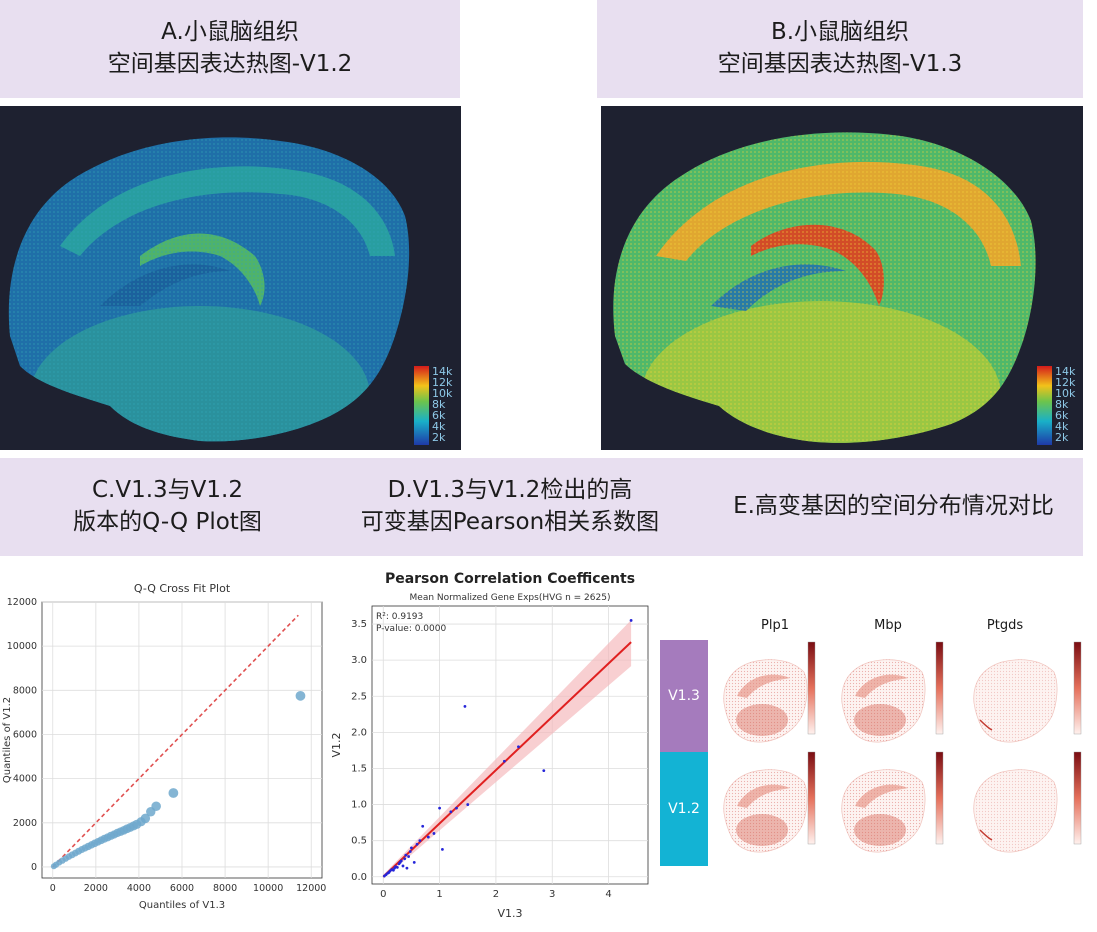 The image size is (1097, 932). What do you see at coordinates (510, 490) in the screenshot?
I see `title-d-line1: D.V1.3与V1.2检出的高` at bounding box center [510, 490].